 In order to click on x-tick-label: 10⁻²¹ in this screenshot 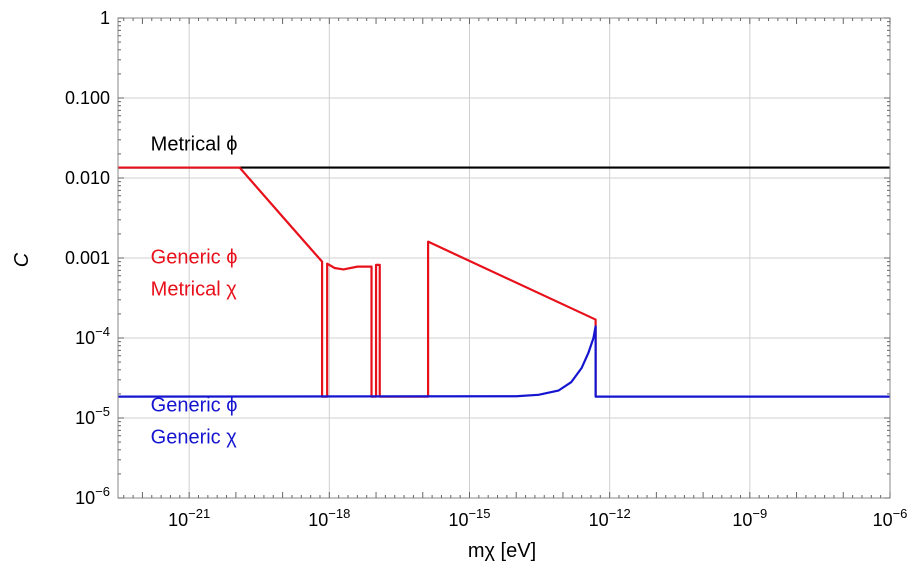, I will do `click(189, 518)`.